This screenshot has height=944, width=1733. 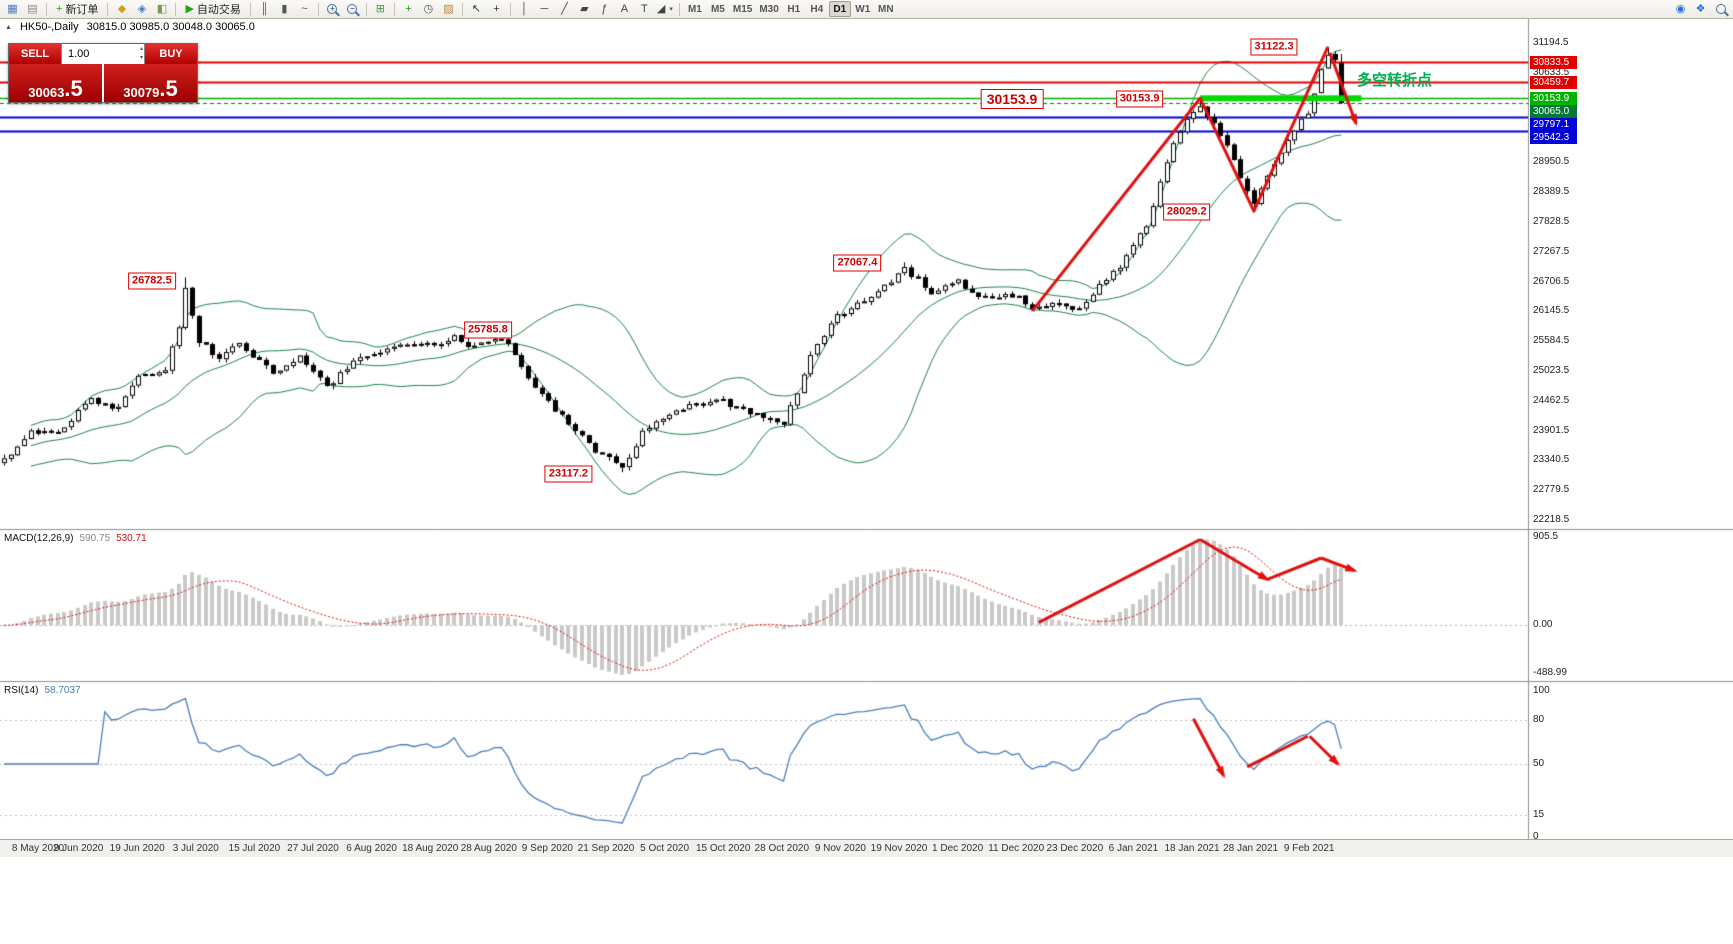 I want to click on chart-profiles-button: ▤, so click(x=32, y=9).